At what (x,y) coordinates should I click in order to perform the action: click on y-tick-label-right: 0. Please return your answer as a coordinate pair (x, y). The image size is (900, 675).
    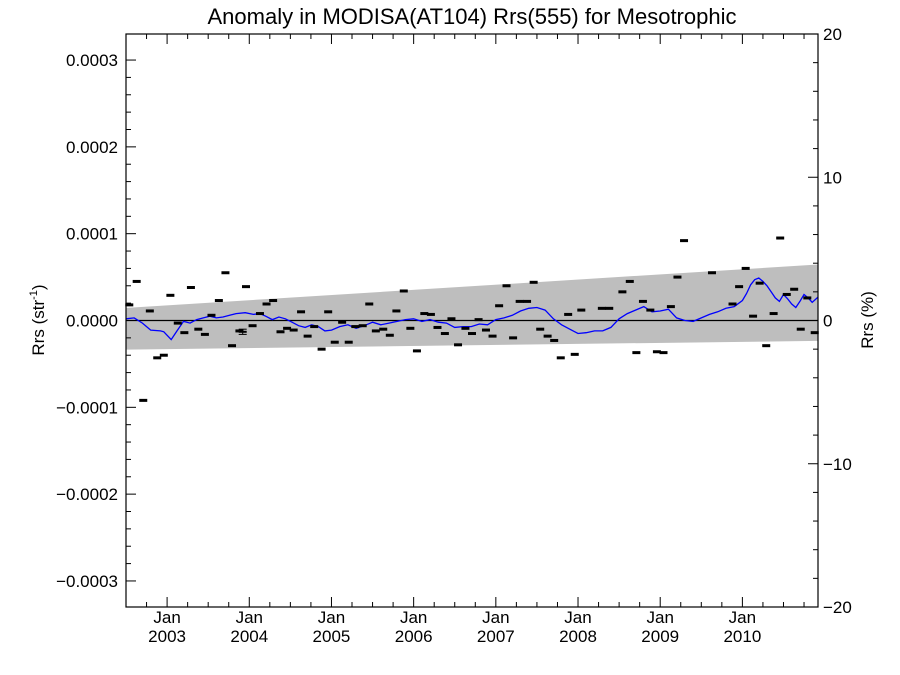
    Looking at the image, I should click on (827, 321).